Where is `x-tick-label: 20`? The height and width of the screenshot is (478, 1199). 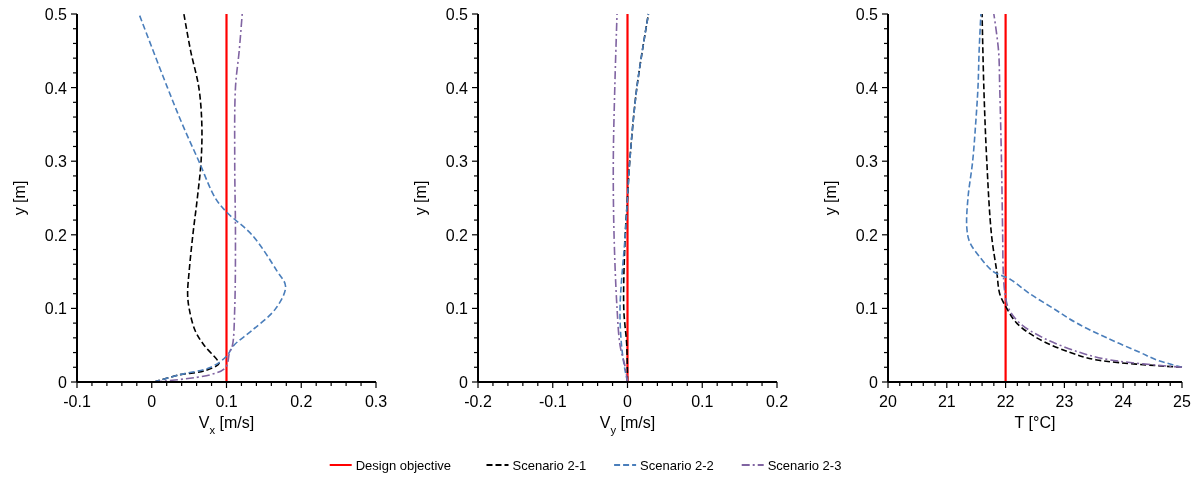
x-tick-label: 20 is located at coordinates (888, 401).